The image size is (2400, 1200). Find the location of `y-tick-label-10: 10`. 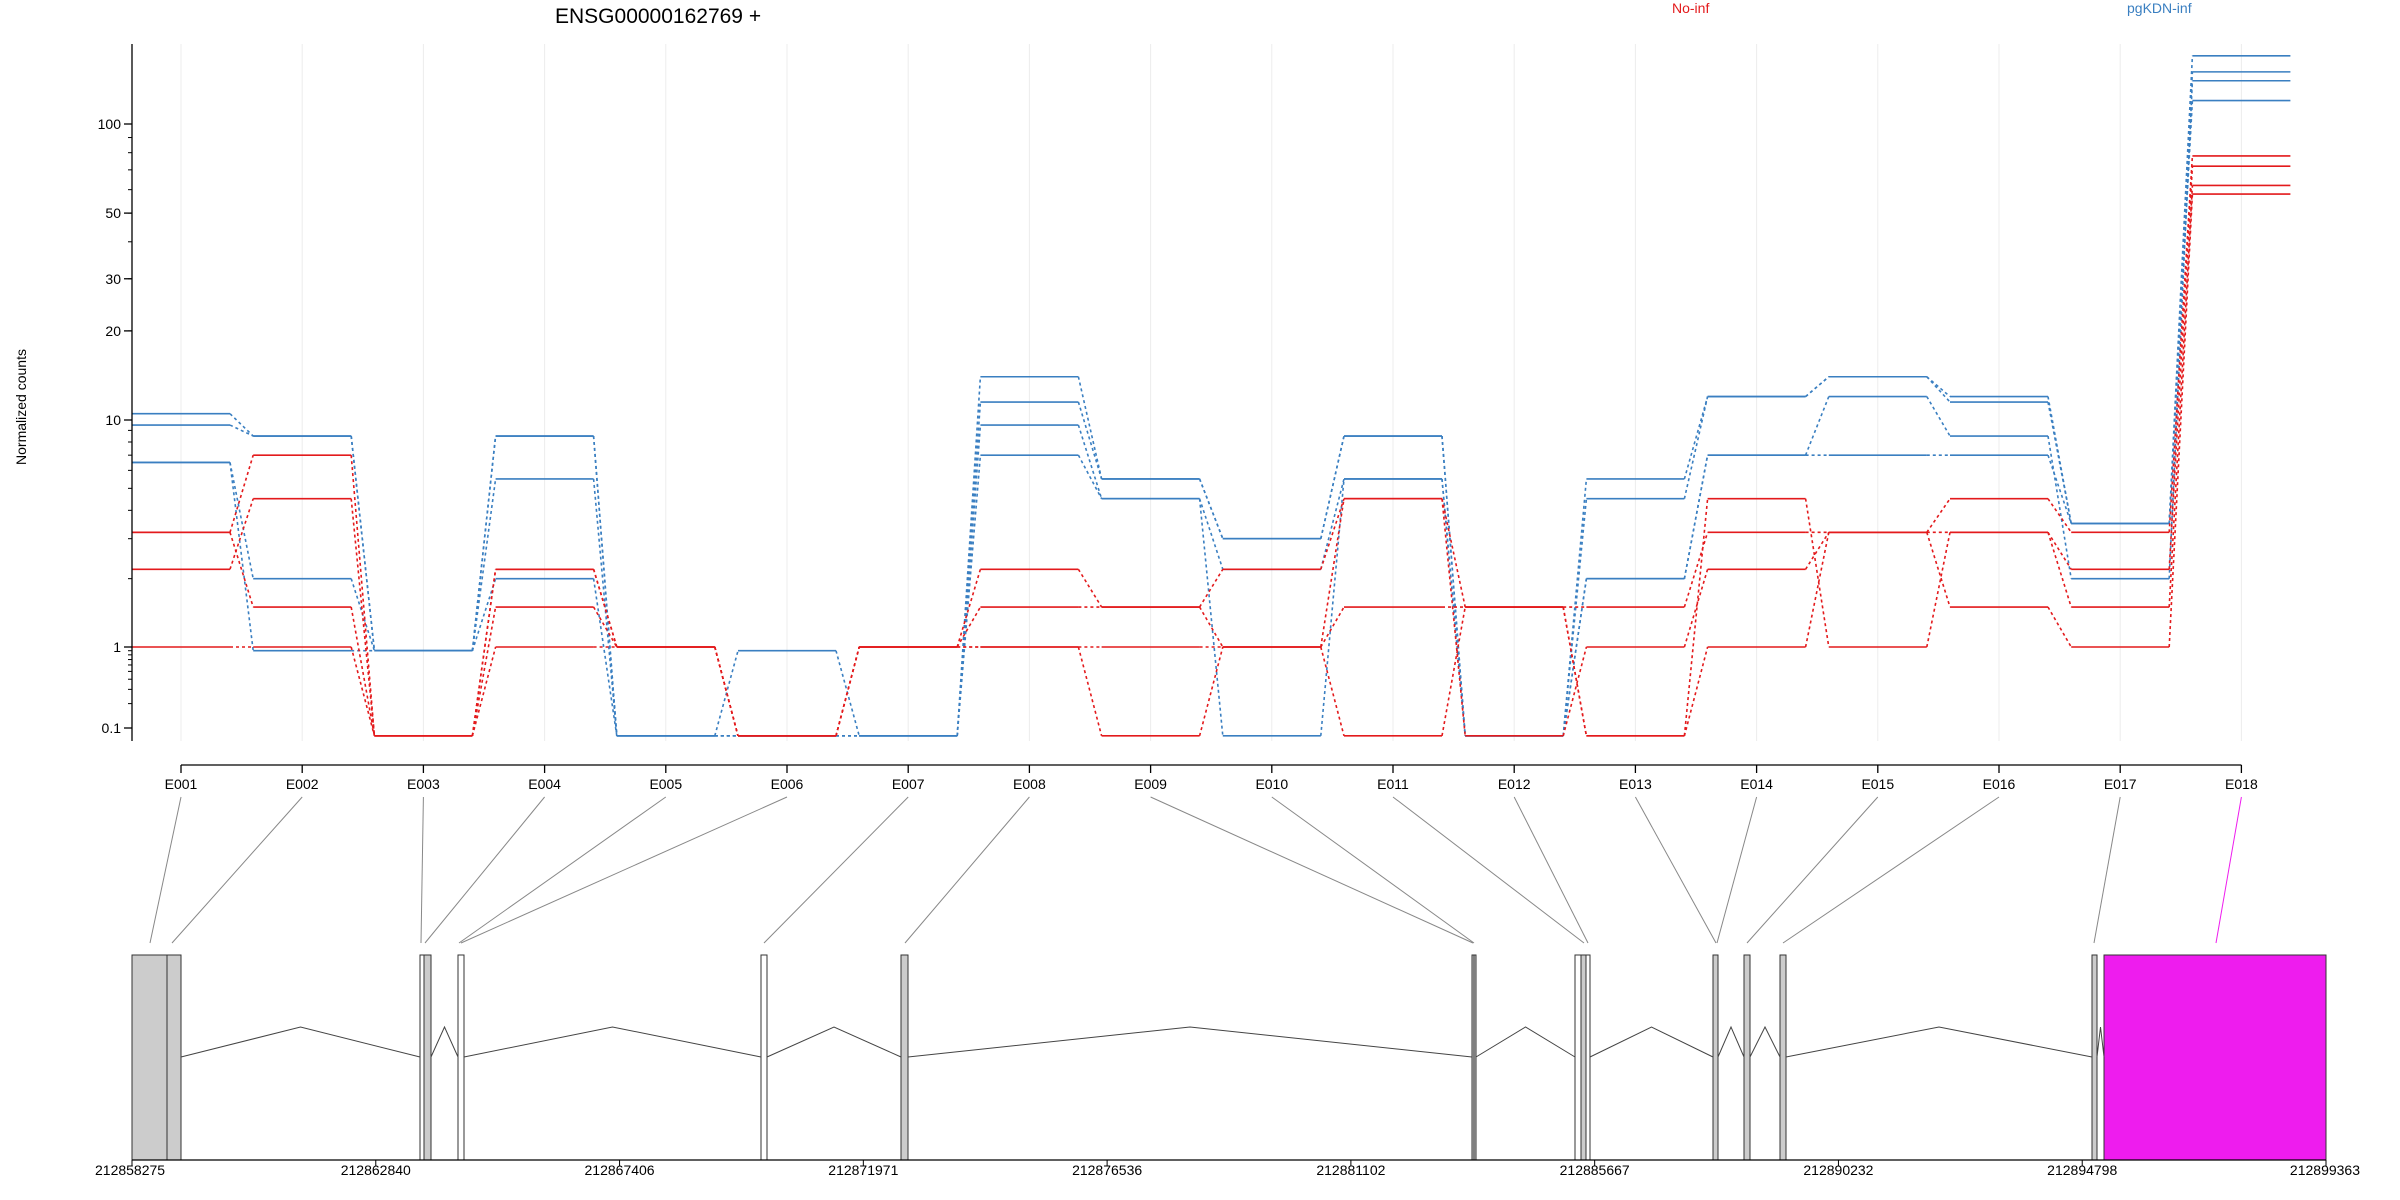

y-tick-label-10: 10 is located at coordinates (113, 420).